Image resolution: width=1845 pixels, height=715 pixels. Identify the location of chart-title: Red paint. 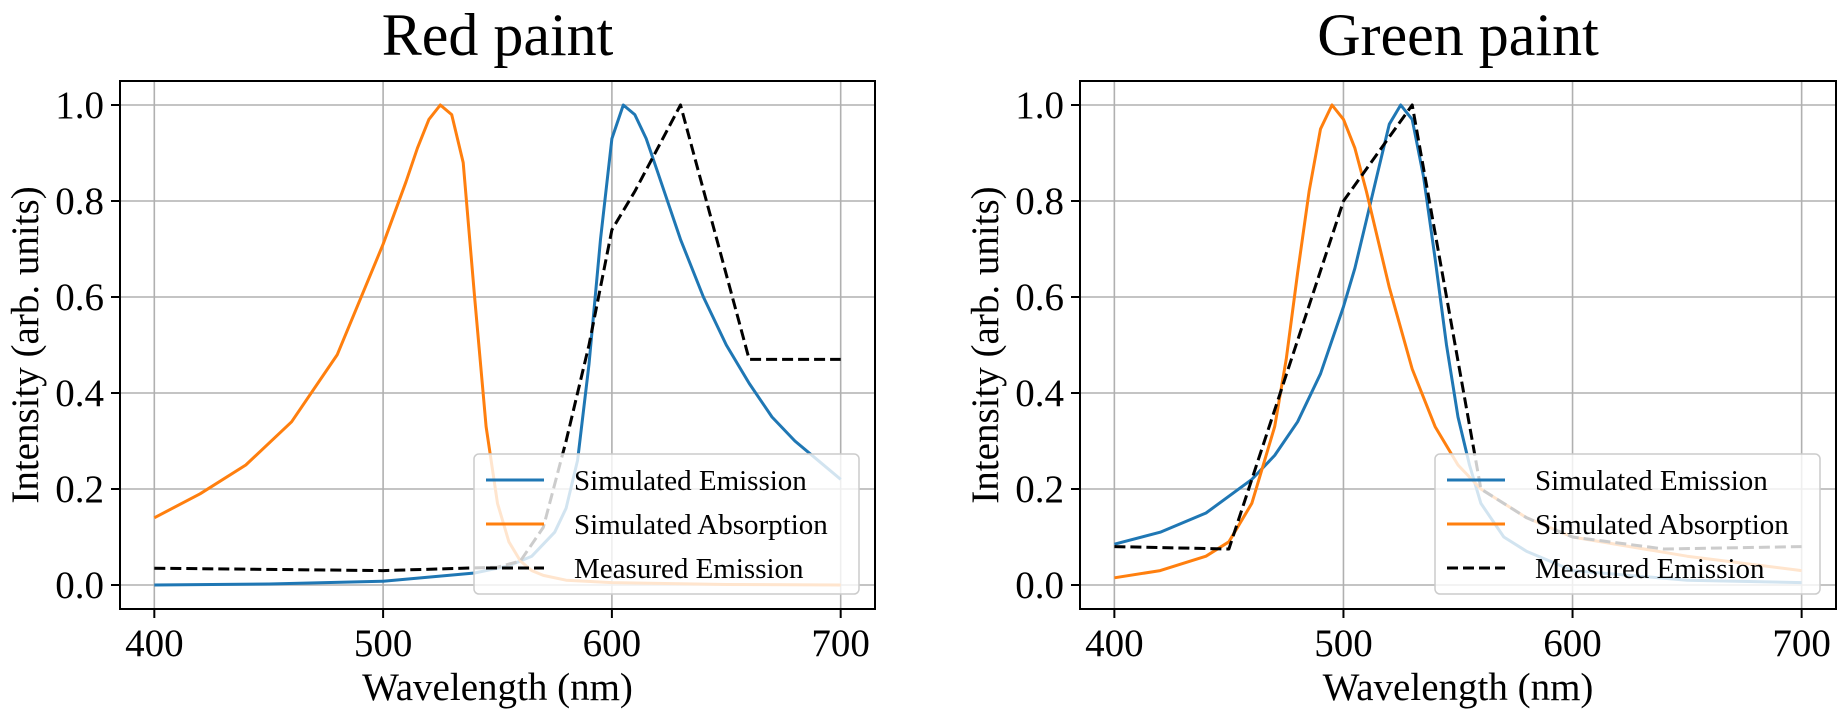
(498, 35).